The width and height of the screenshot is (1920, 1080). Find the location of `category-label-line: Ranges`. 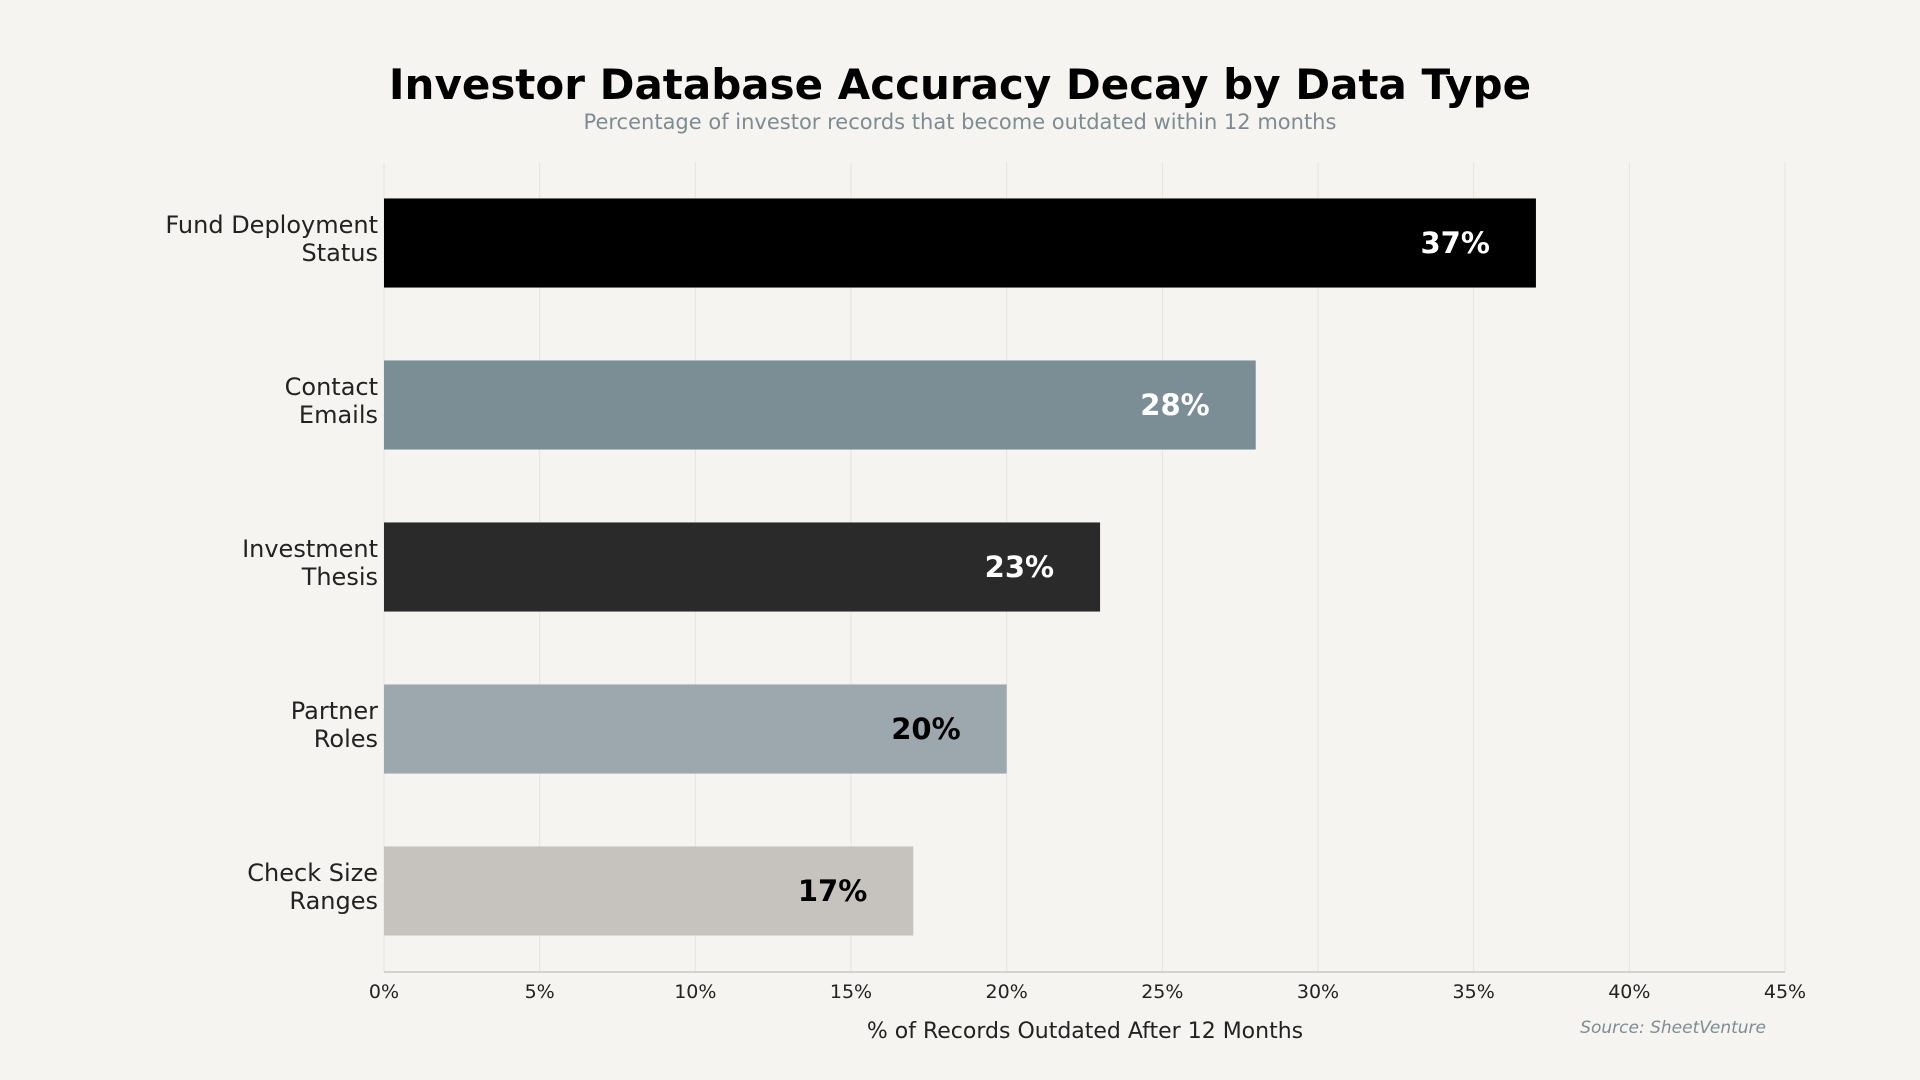

category-label-line: Ranges is located at coordinates (333, 901).